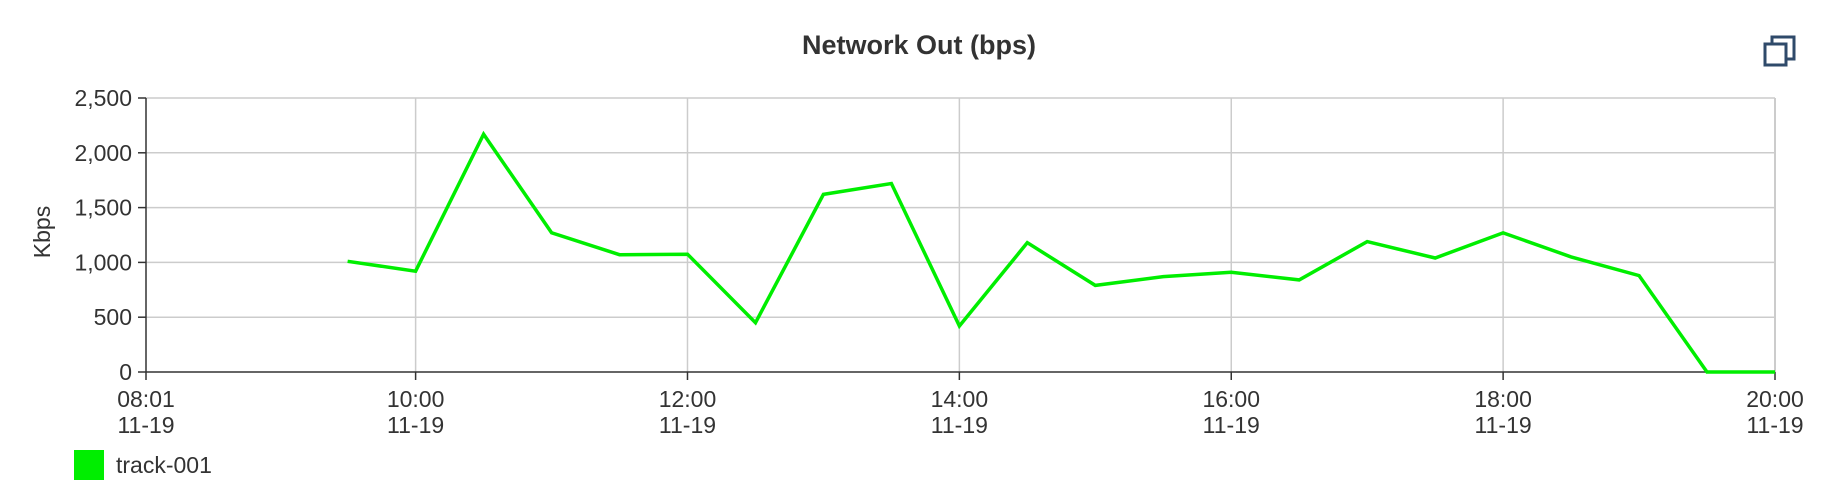 This screenshot has height=502, width=1838. I want to click on expand-chart-button, so click(1780, 51).